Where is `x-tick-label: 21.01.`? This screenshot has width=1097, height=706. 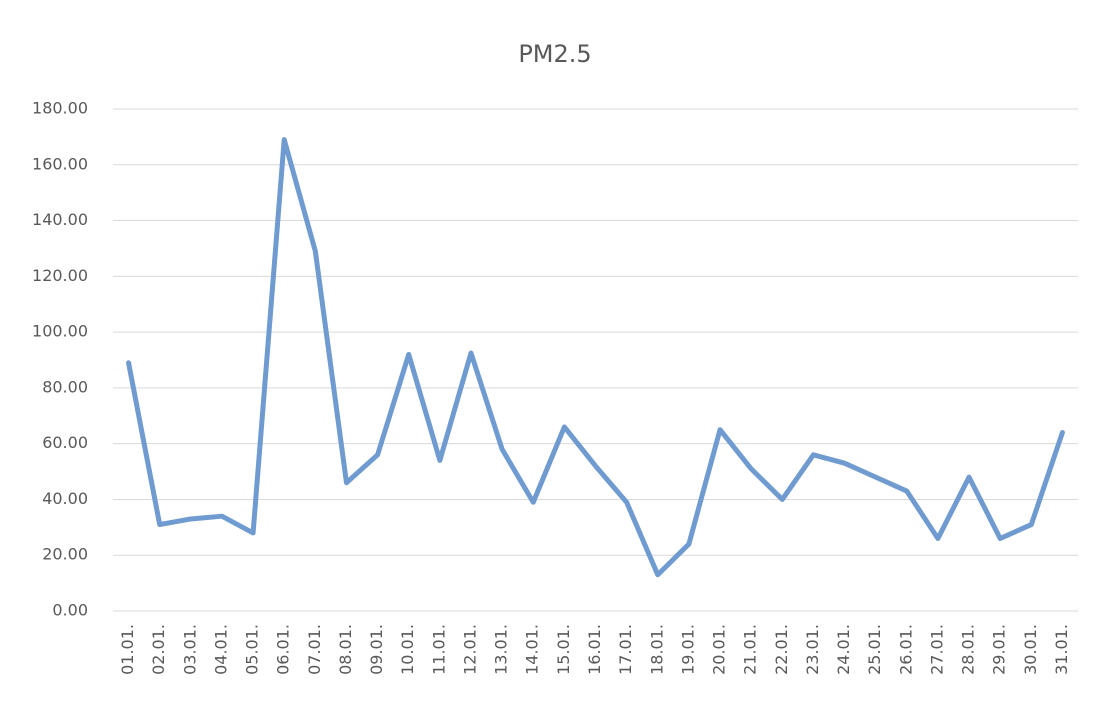
x-tick-label: 21.01. is located at coordinates (750, 649).